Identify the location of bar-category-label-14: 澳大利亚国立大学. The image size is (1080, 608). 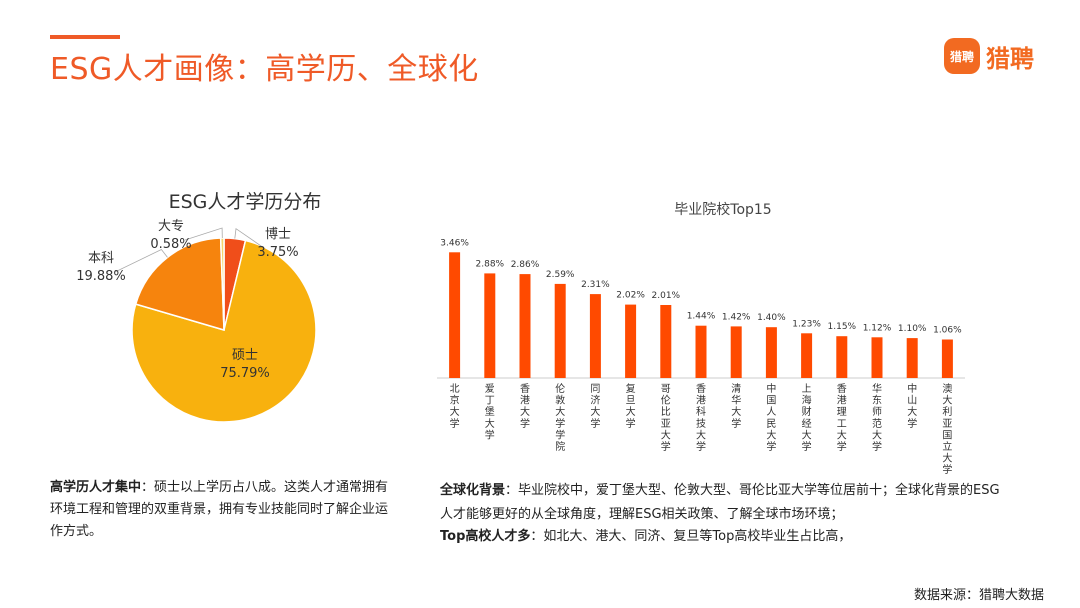
(947, 429).